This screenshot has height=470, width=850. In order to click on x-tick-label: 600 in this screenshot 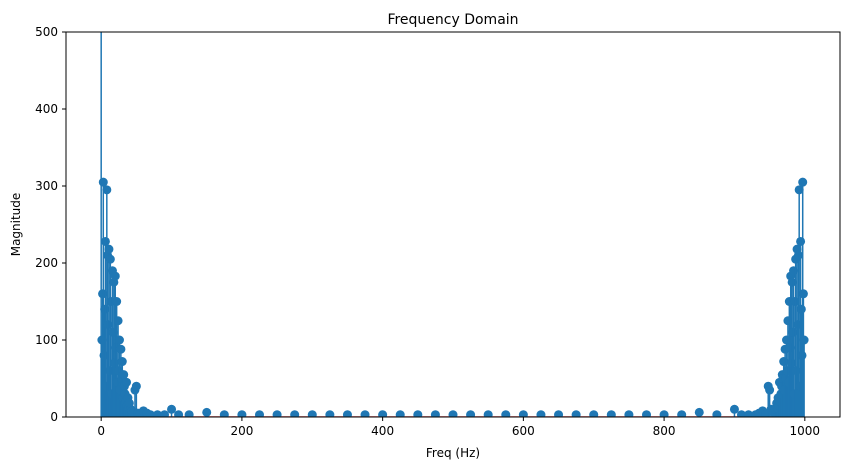, I will do `click(523, 431)`.